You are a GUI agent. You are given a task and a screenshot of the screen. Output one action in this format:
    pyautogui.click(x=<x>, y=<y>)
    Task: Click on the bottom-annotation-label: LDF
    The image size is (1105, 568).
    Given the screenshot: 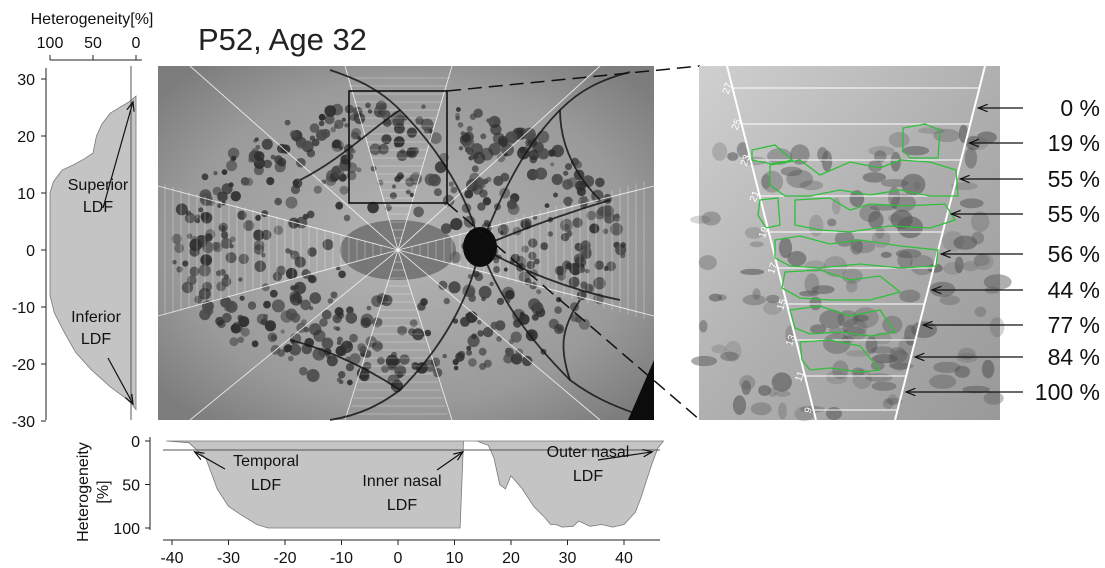 What is the action you would take?
    pyautogui.click(x=588, y=476)
    